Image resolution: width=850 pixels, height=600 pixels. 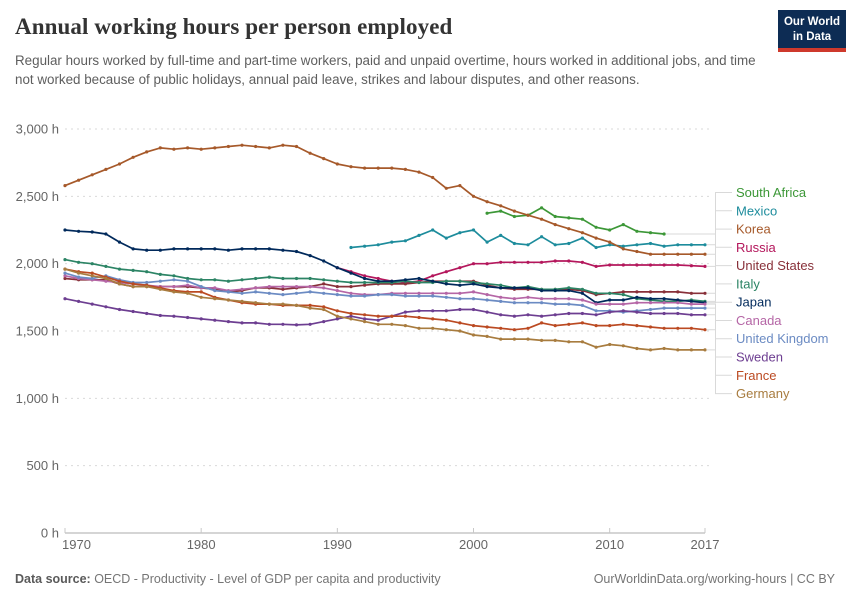 I want to click on legend-label-germany: Germany, so click(x=763, y=393).